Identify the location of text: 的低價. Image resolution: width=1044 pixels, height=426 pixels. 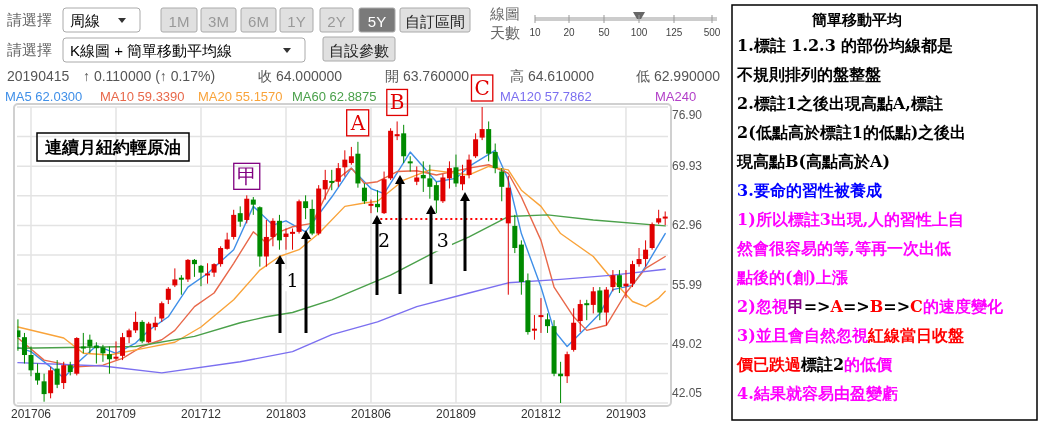
(869, 364).